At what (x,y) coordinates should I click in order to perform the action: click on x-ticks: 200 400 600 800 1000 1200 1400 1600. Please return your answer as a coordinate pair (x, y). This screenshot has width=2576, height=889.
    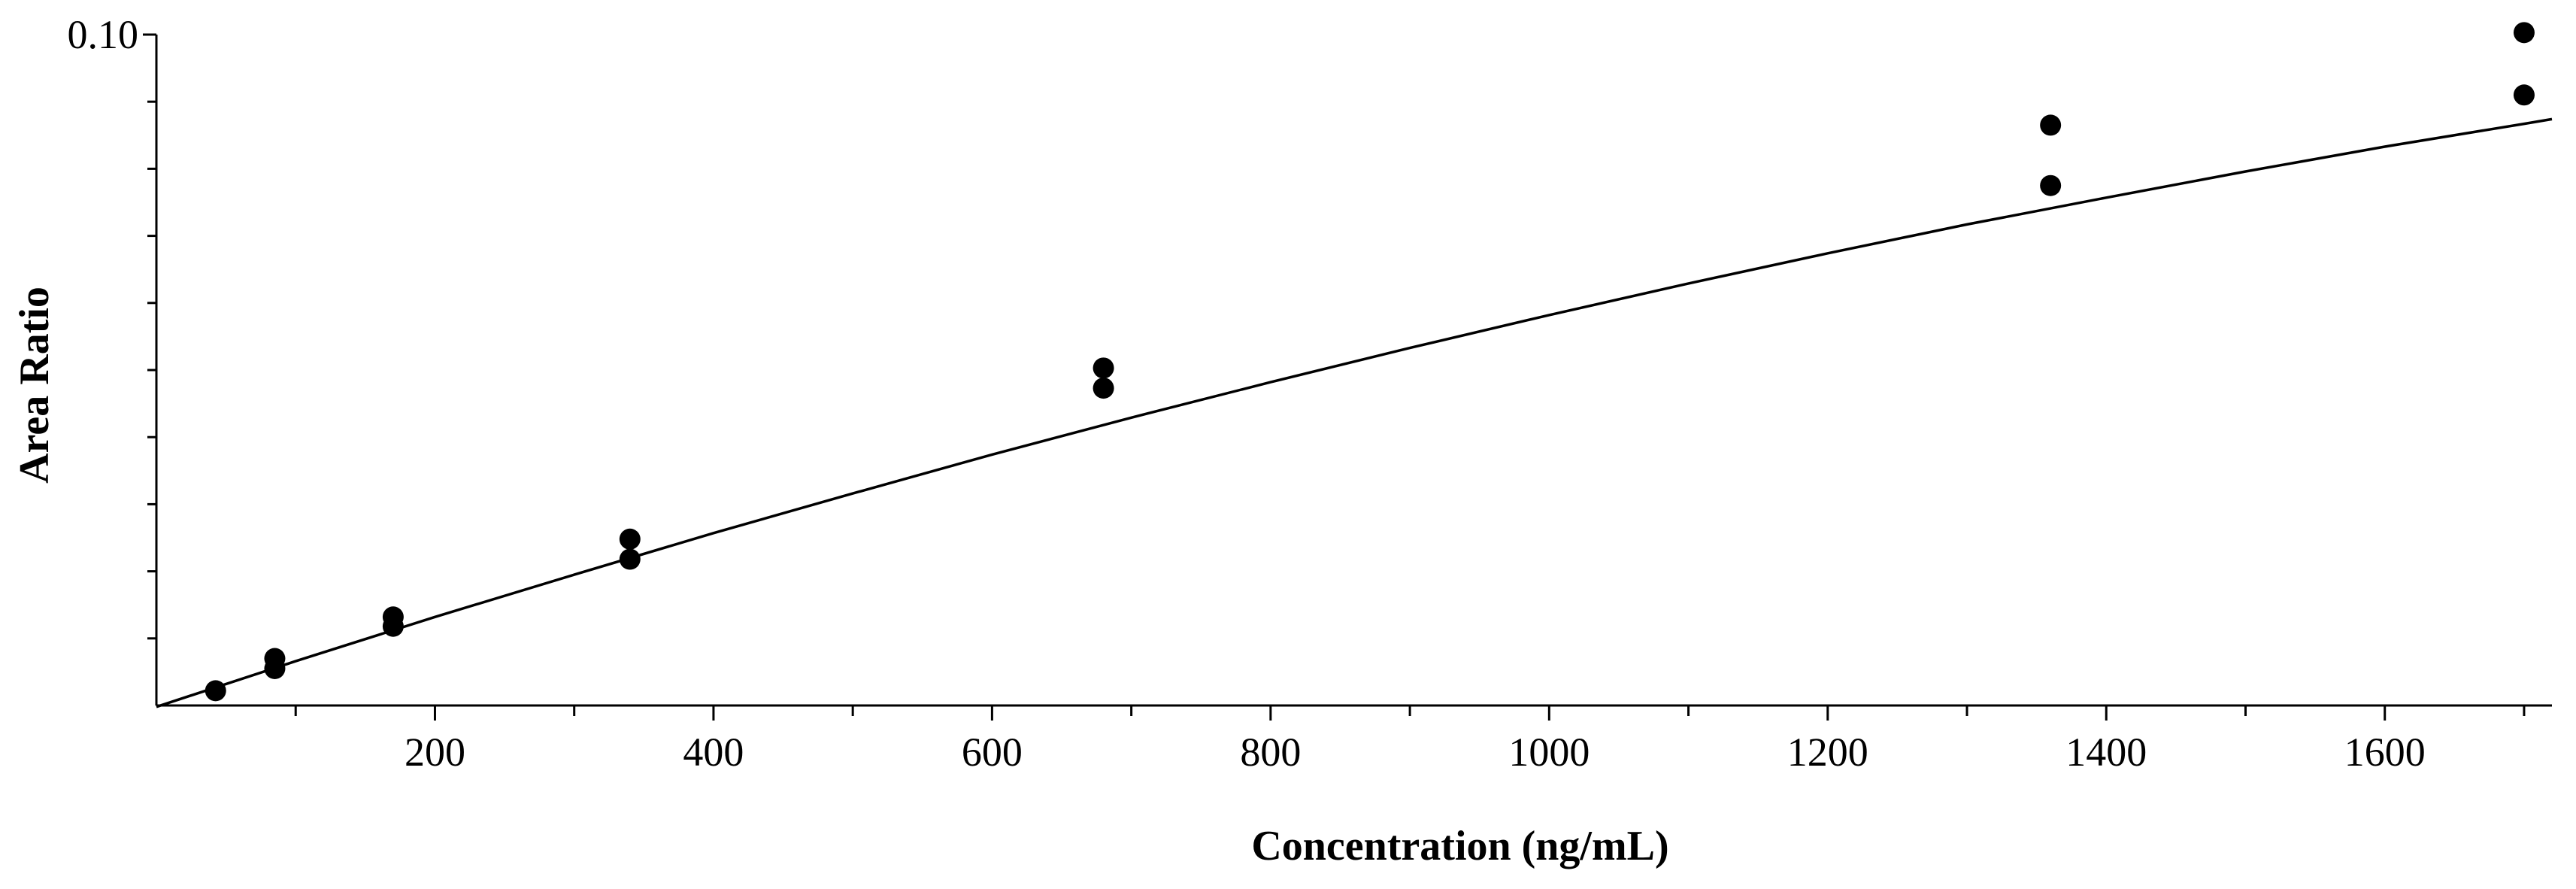
    Looking at the image, I should click on (1410, 740).